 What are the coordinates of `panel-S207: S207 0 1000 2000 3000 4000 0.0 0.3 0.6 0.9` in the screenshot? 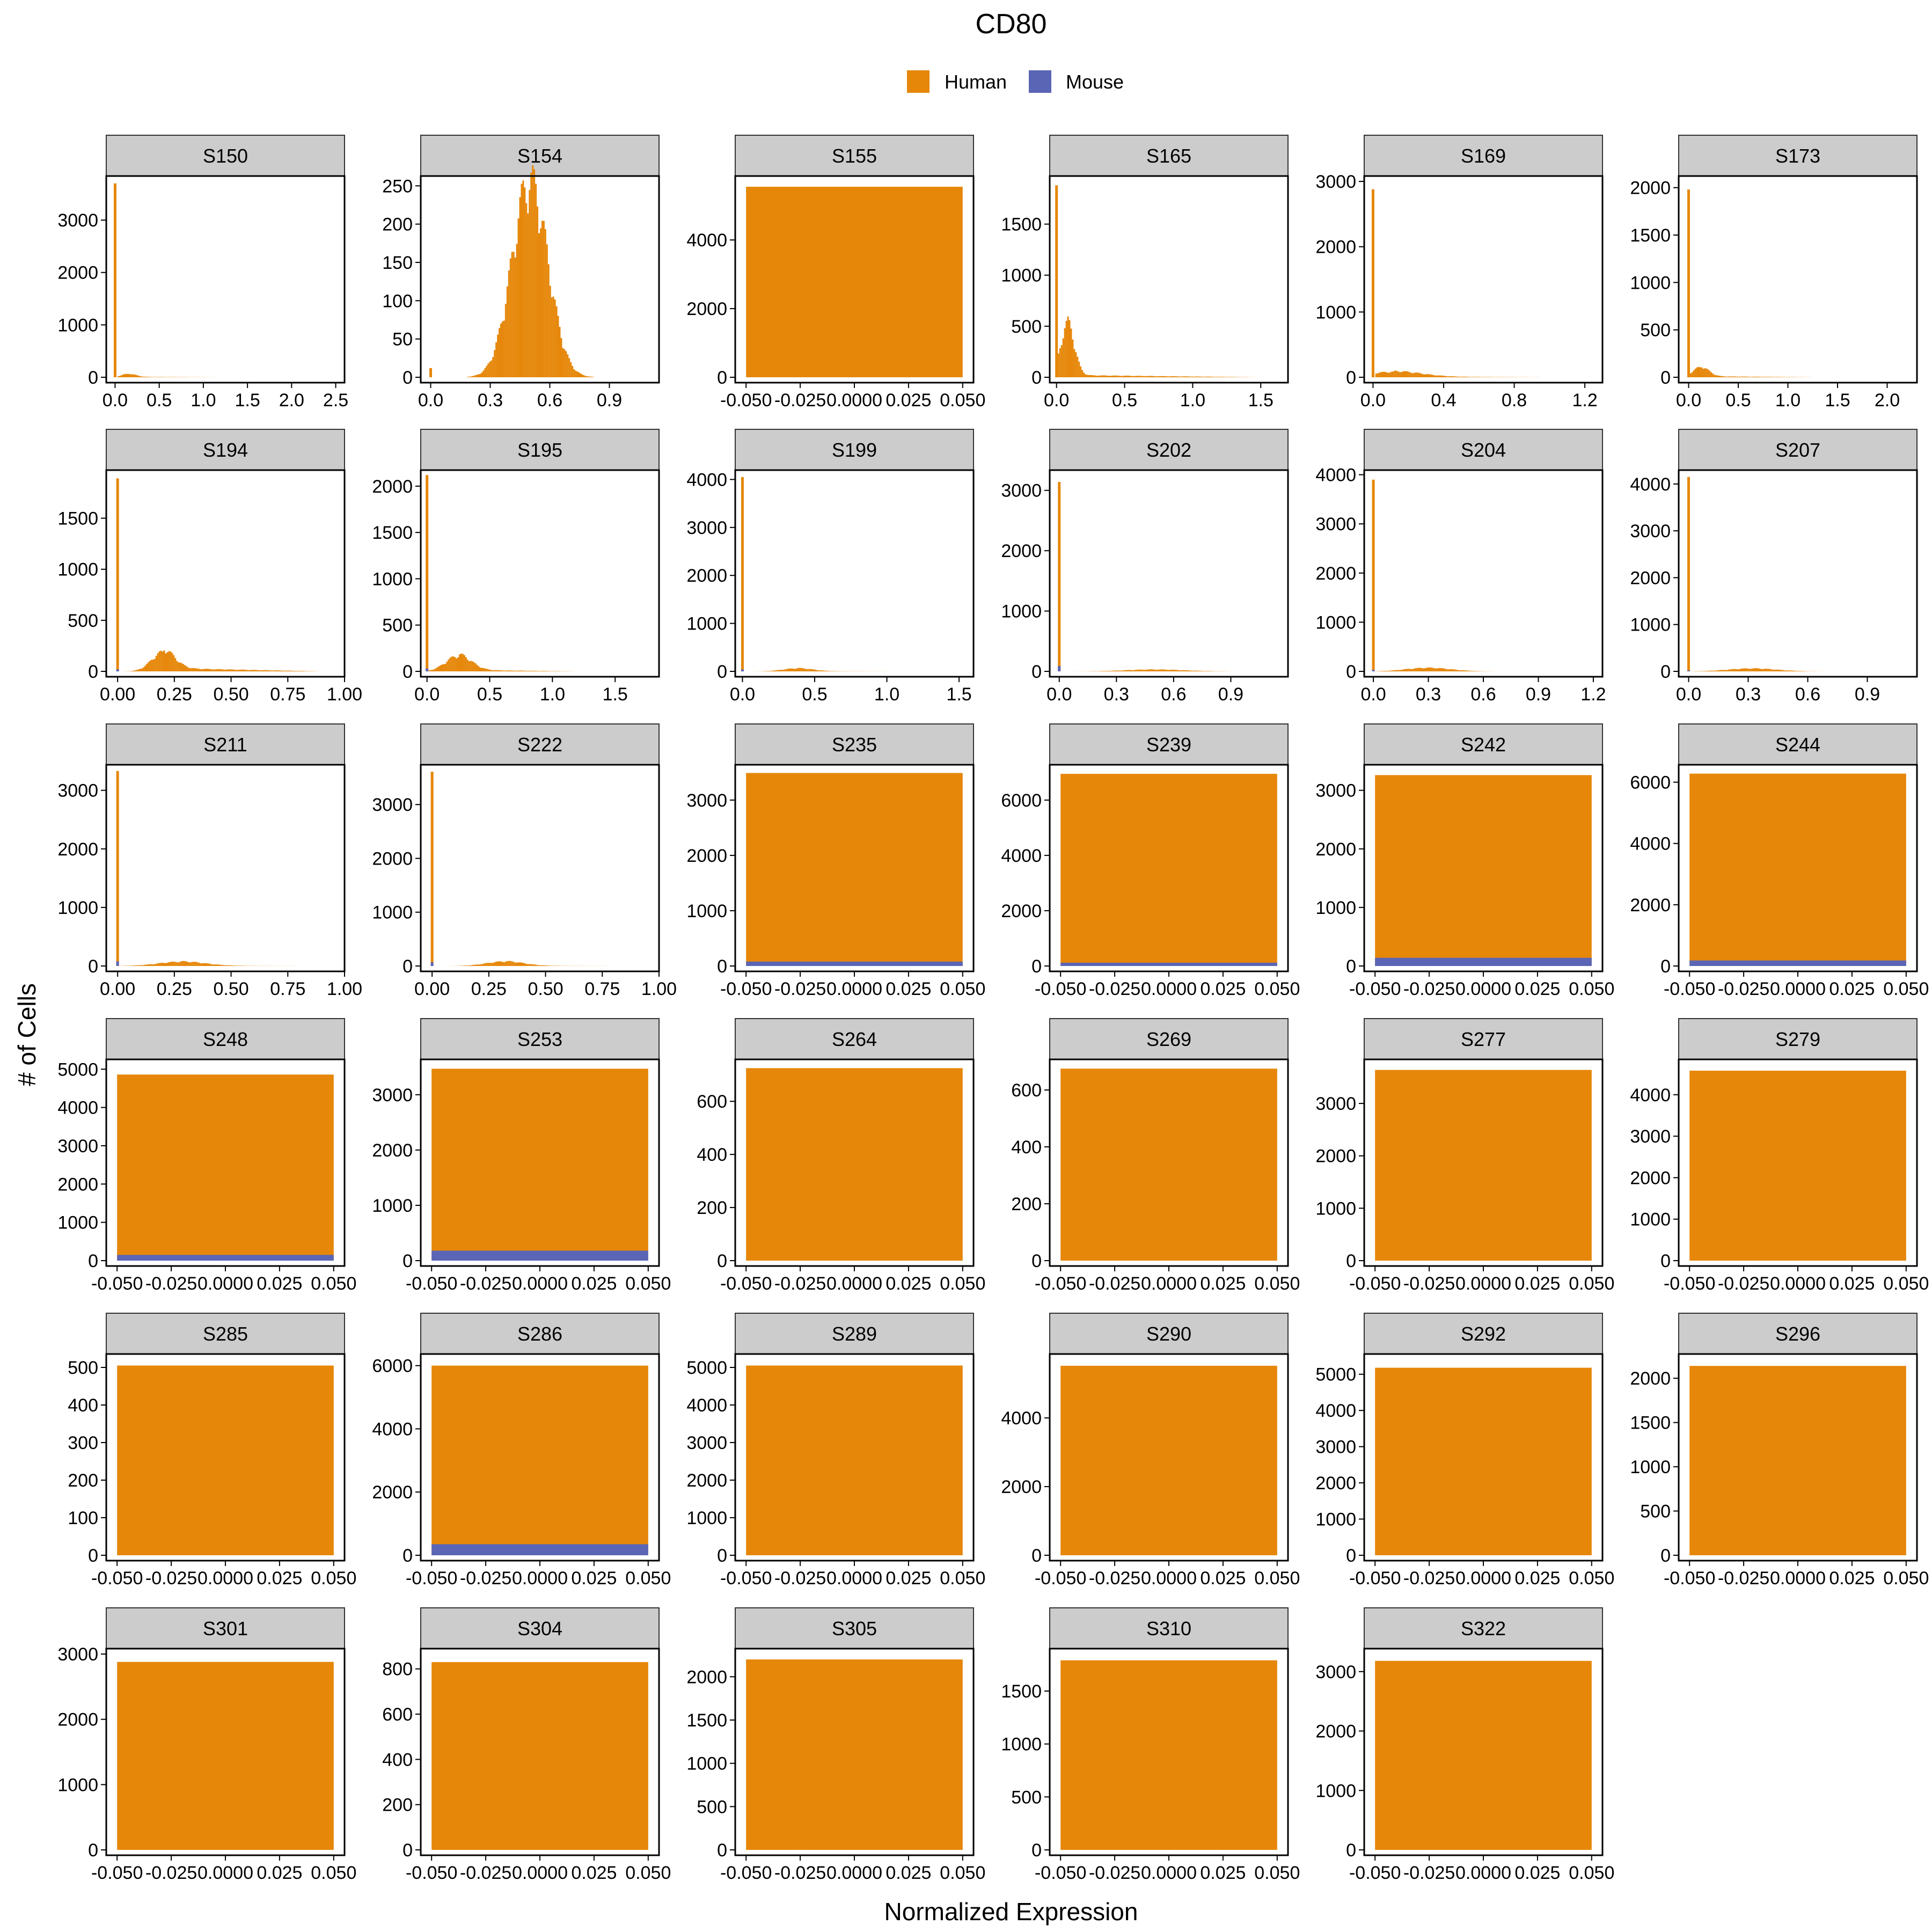 It's located at (1774, 567).